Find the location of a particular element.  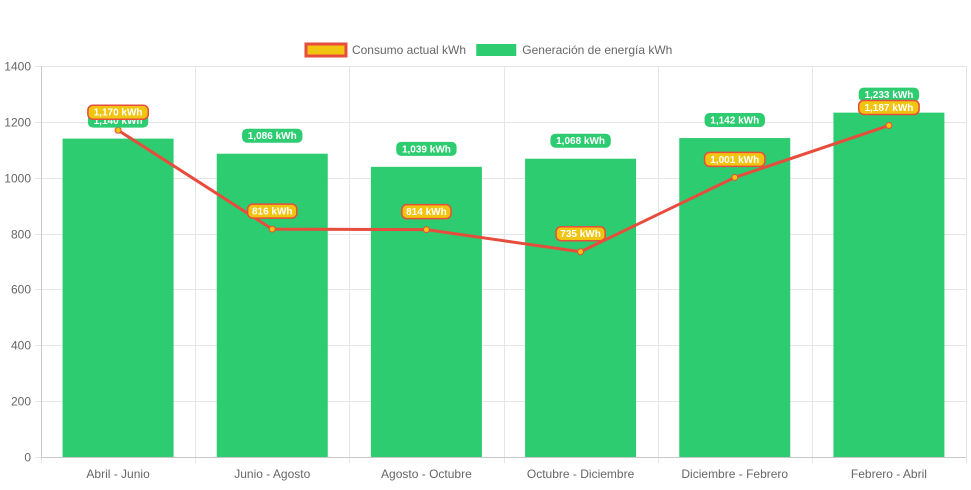

data-label-generation-text: 1,142 kWh is located at coordinates (734, 121).